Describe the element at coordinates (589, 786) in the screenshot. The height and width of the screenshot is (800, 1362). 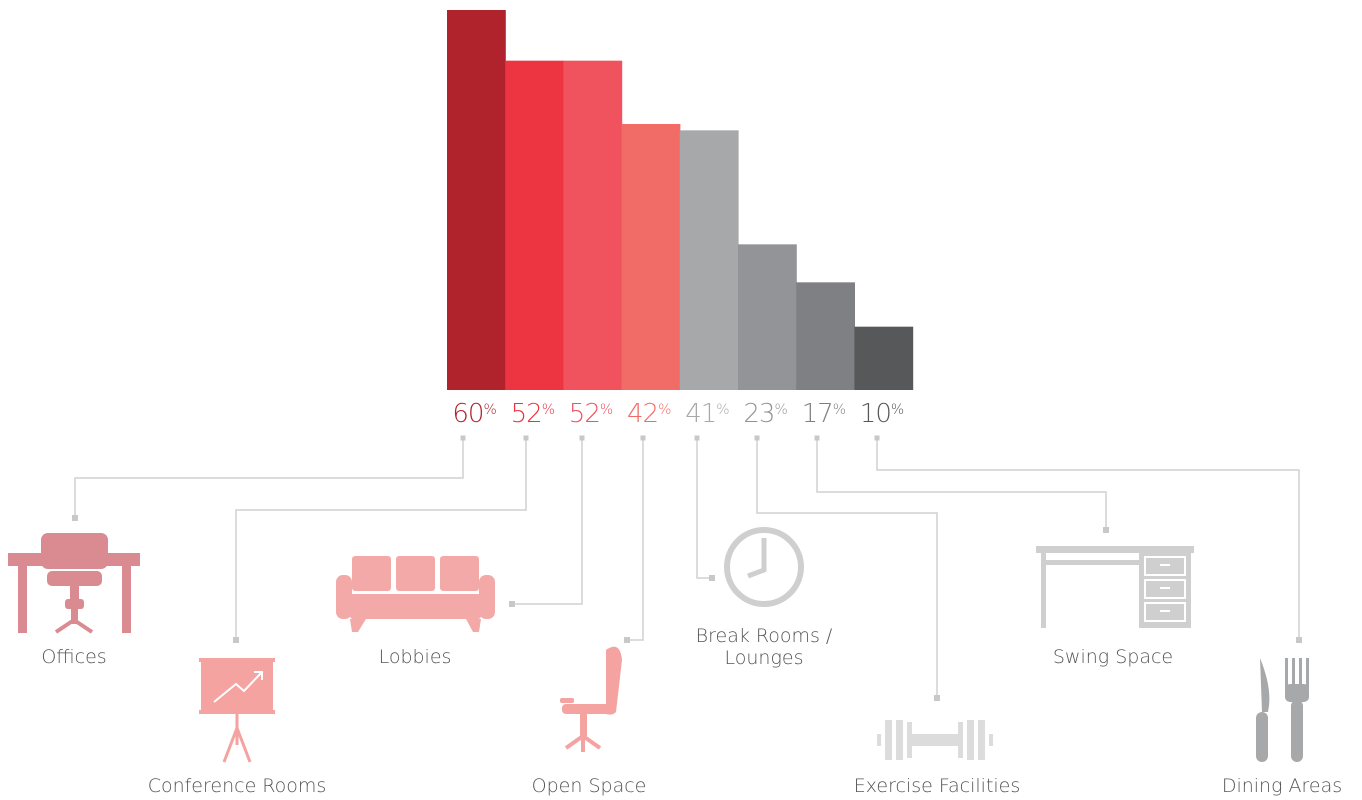
I see `category-label-3: Open Space` at that location.